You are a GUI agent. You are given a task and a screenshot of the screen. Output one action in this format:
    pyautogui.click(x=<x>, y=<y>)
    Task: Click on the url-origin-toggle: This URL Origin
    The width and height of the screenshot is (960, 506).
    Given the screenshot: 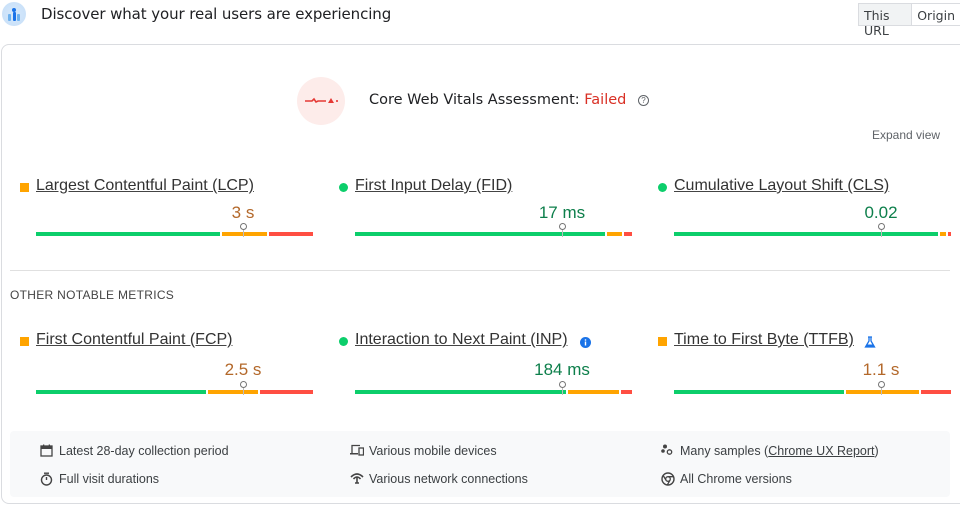 What is the action you would take?
    pyautogui.click(x=909, y=20)
    